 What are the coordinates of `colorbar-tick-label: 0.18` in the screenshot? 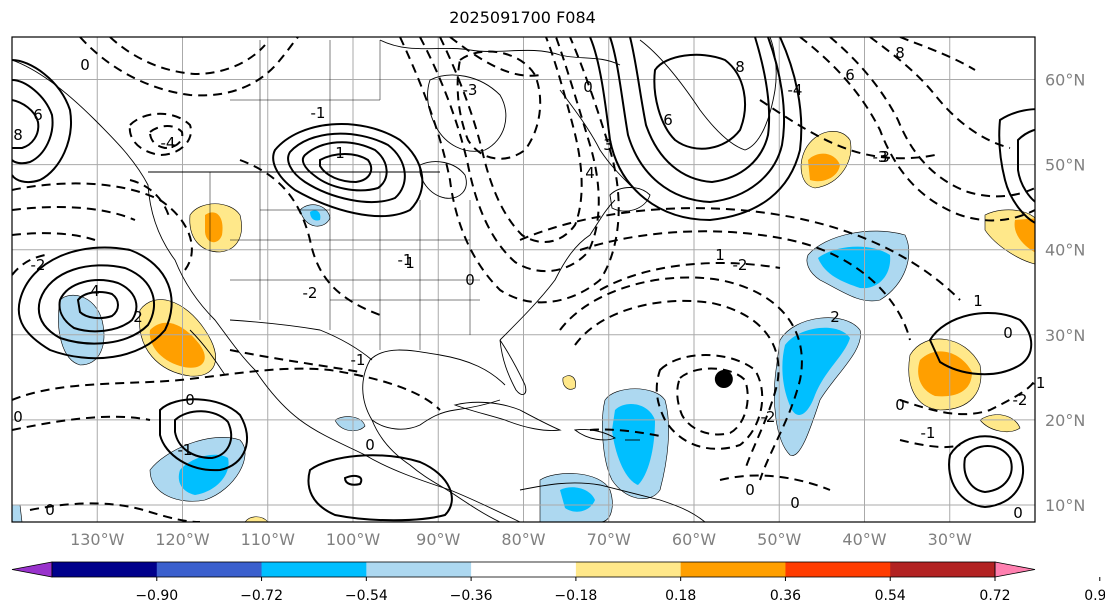 It's located at (680, 596).